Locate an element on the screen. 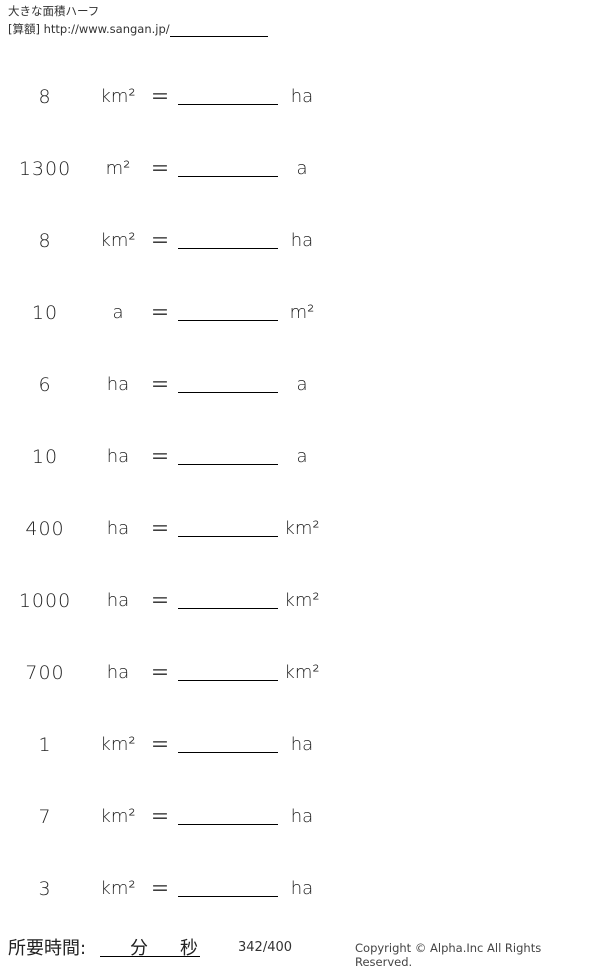  problem-row: 1 km² ＝ ha is located at coordinates (170, 745).